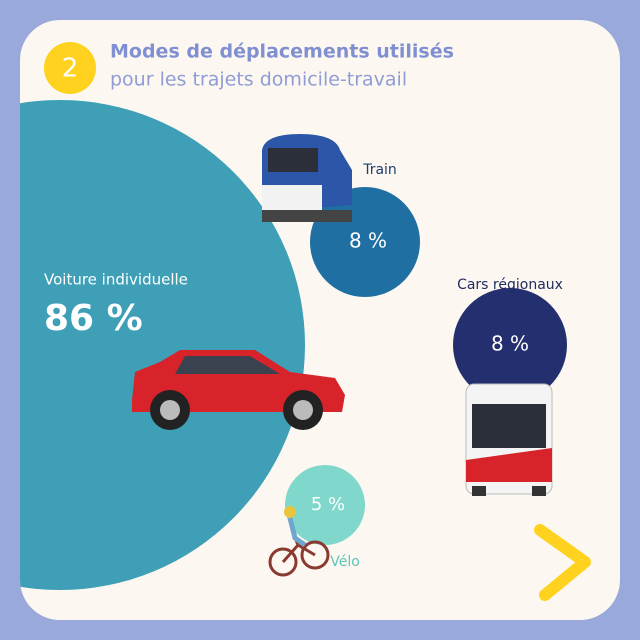 This screenshot has width=640, height=640. Describe the element at coordinates (299, 541) in the screenshot. I see `bike-illustration` at that location.